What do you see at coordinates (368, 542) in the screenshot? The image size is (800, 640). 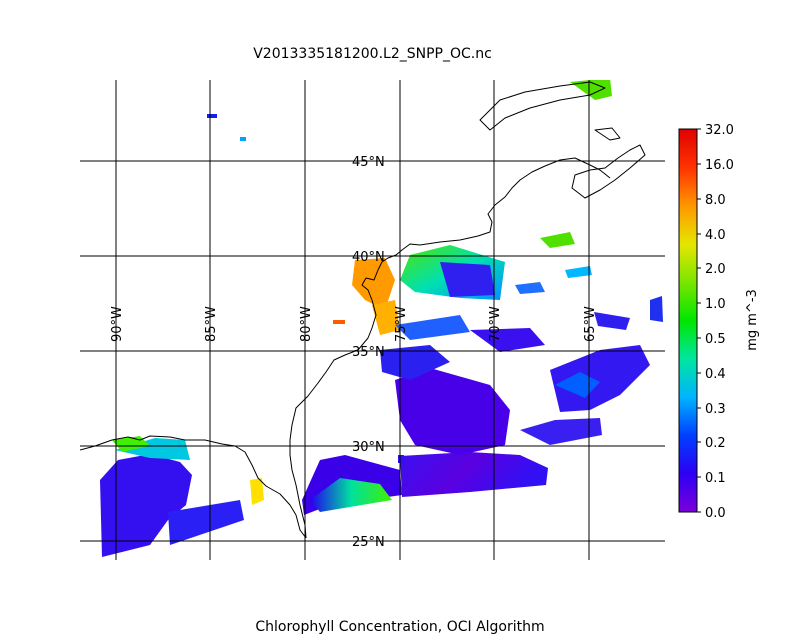 I see `lat-label: 25°N` at bounding box center [368, 542].